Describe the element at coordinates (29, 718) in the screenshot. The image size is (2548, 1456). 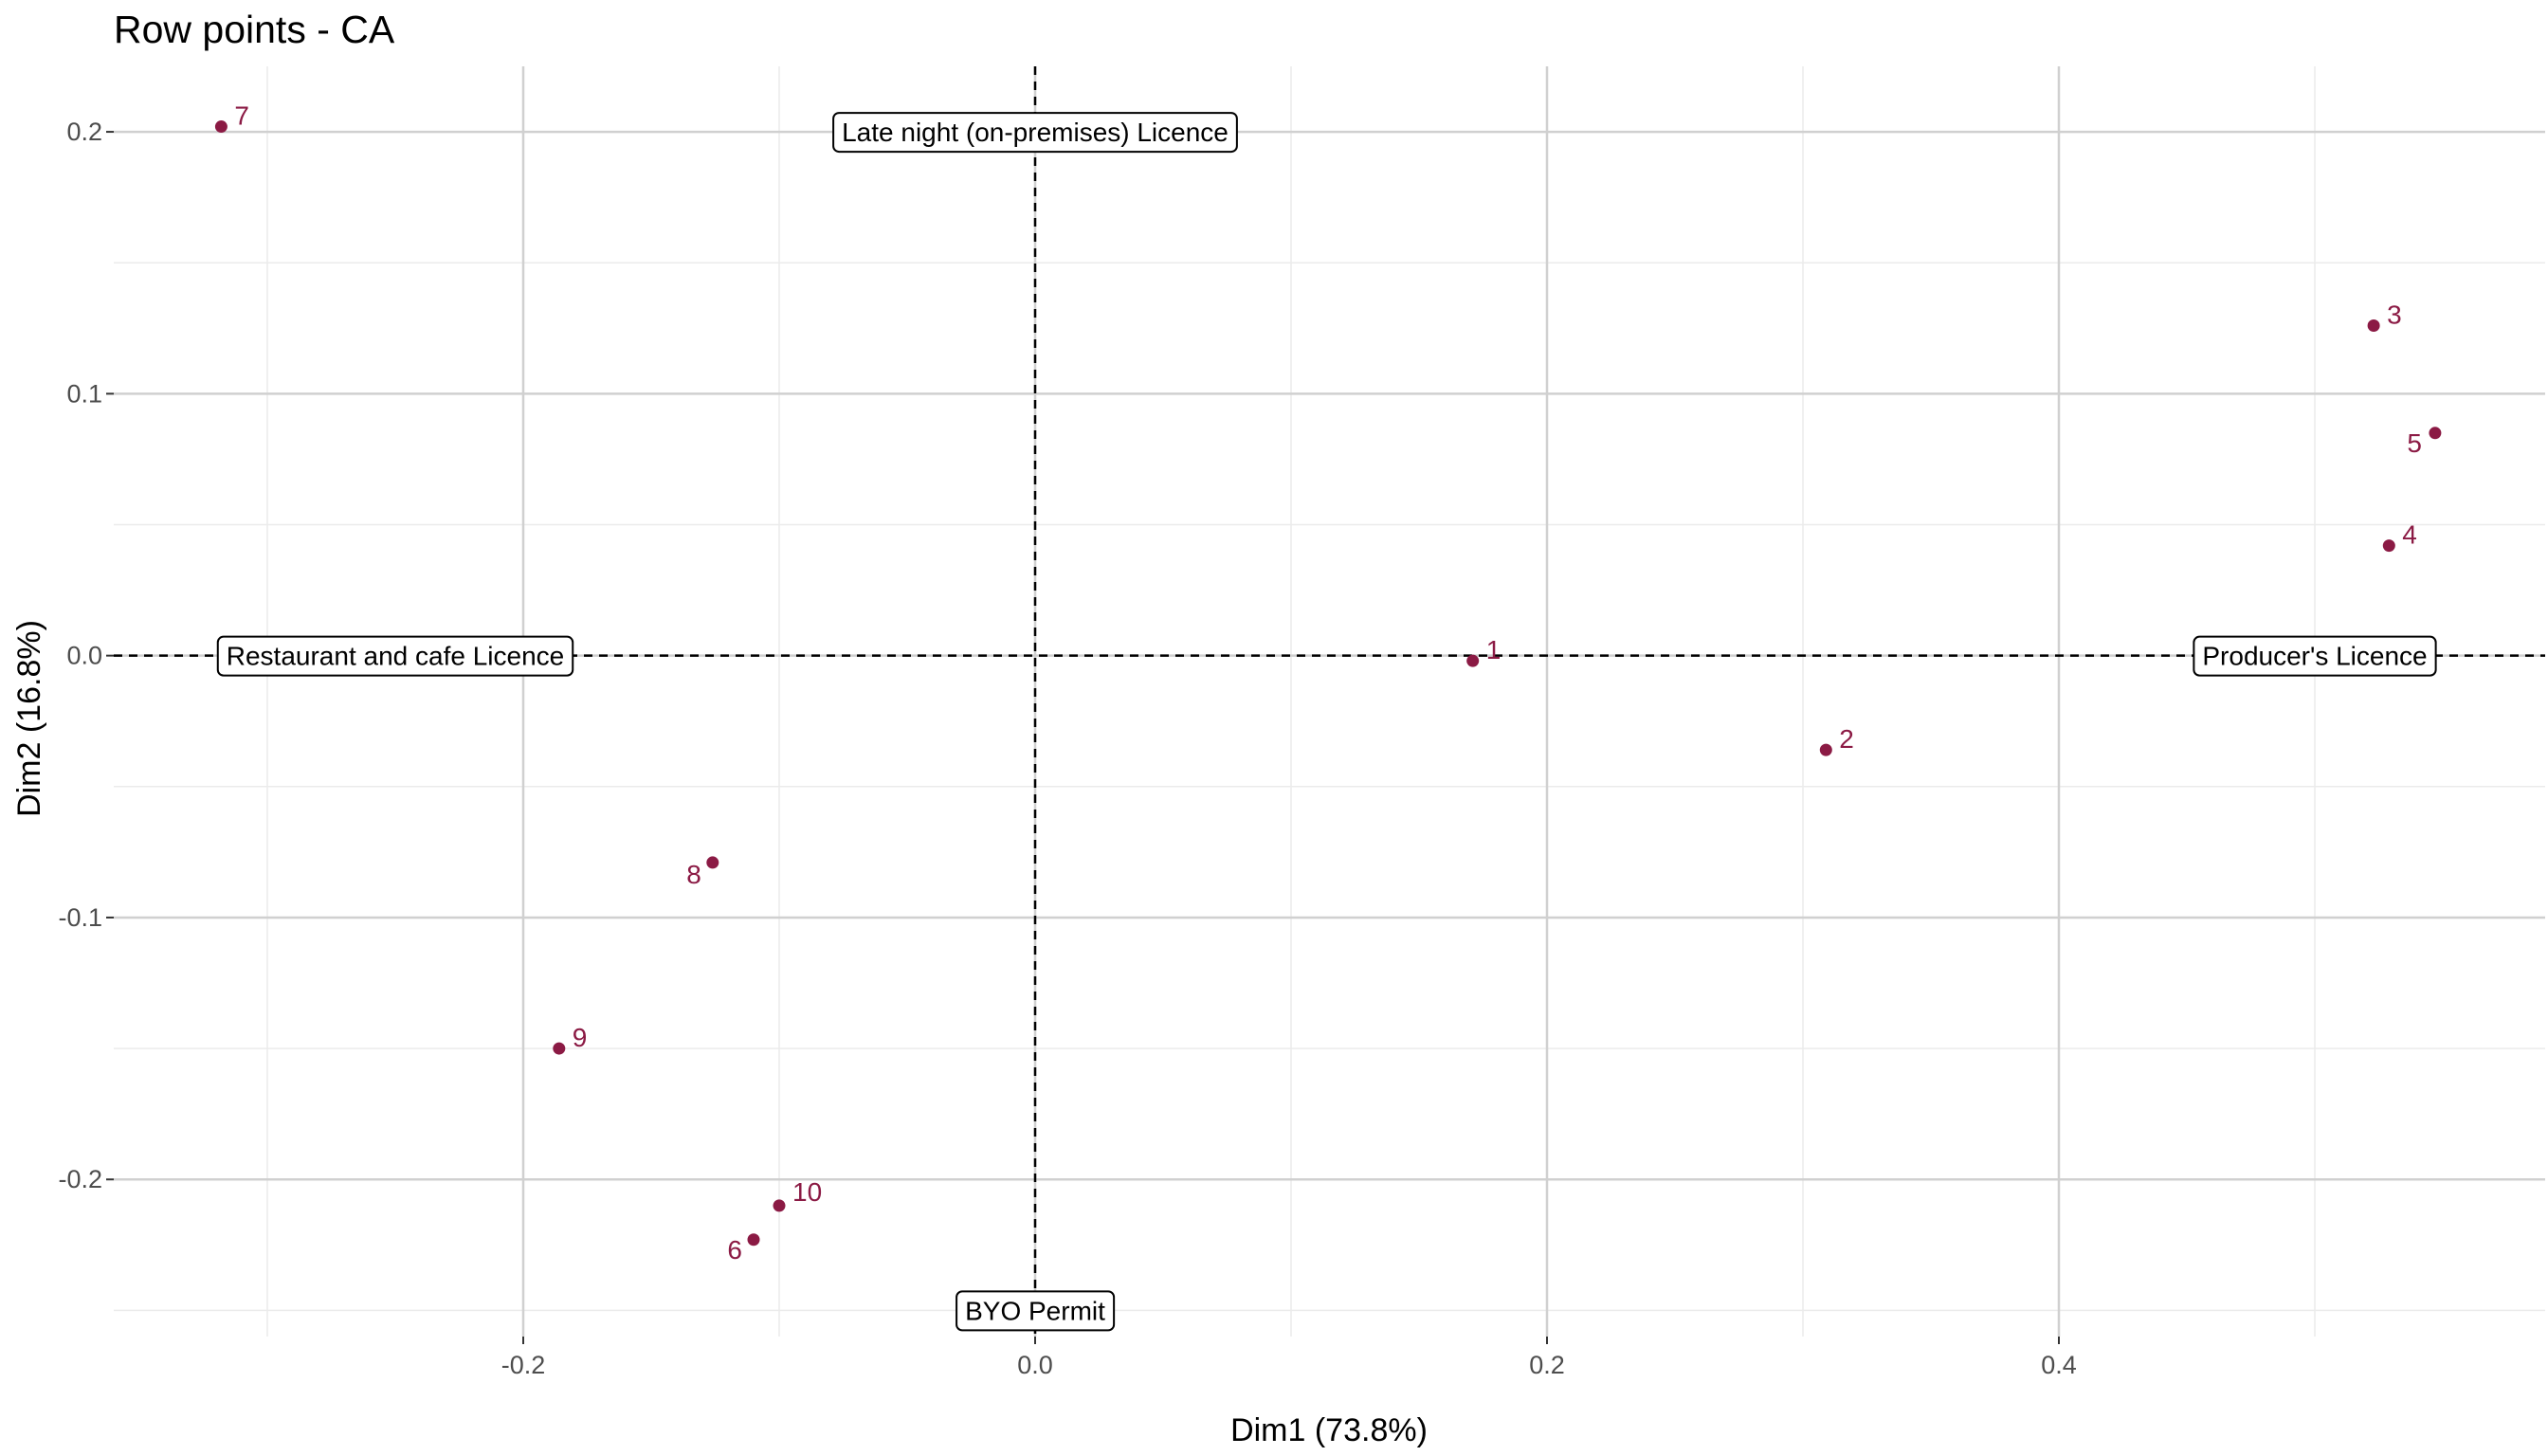
I see `y-axis-title: Dim2 (16.8%)` at that location.